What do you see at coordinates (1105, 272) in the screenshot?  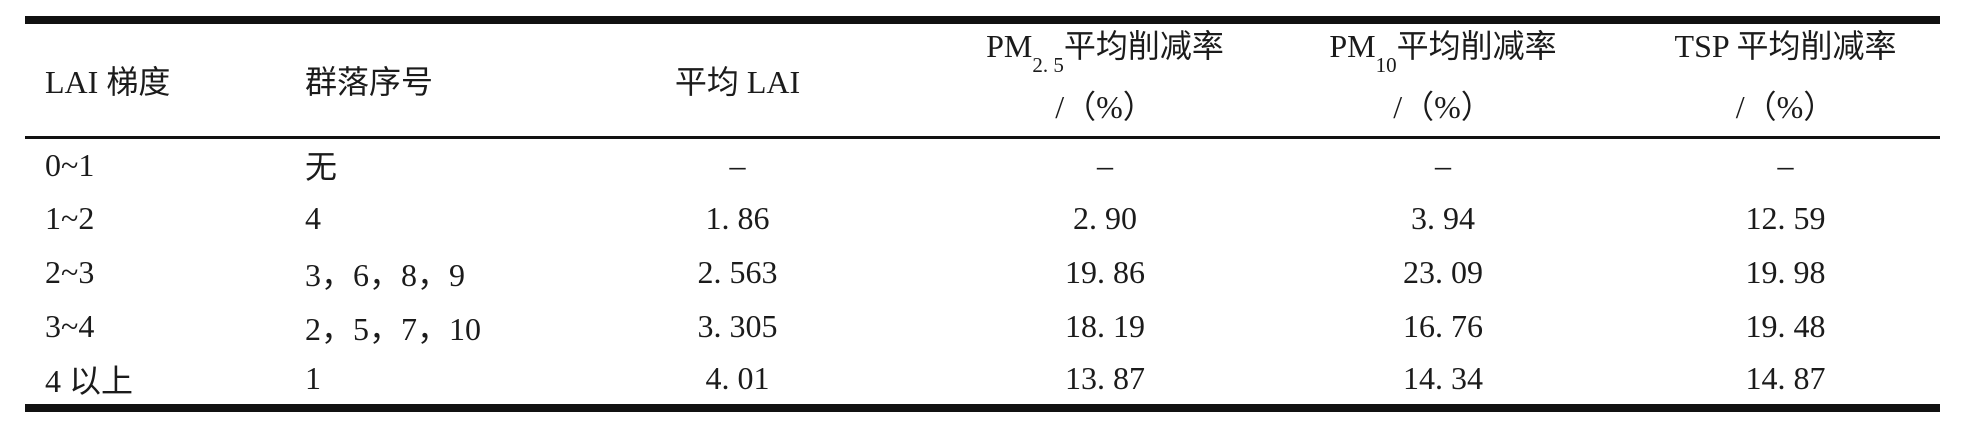 I see `cell-pm25-reduction: 19. 86` at bounding box center [1105, 272].